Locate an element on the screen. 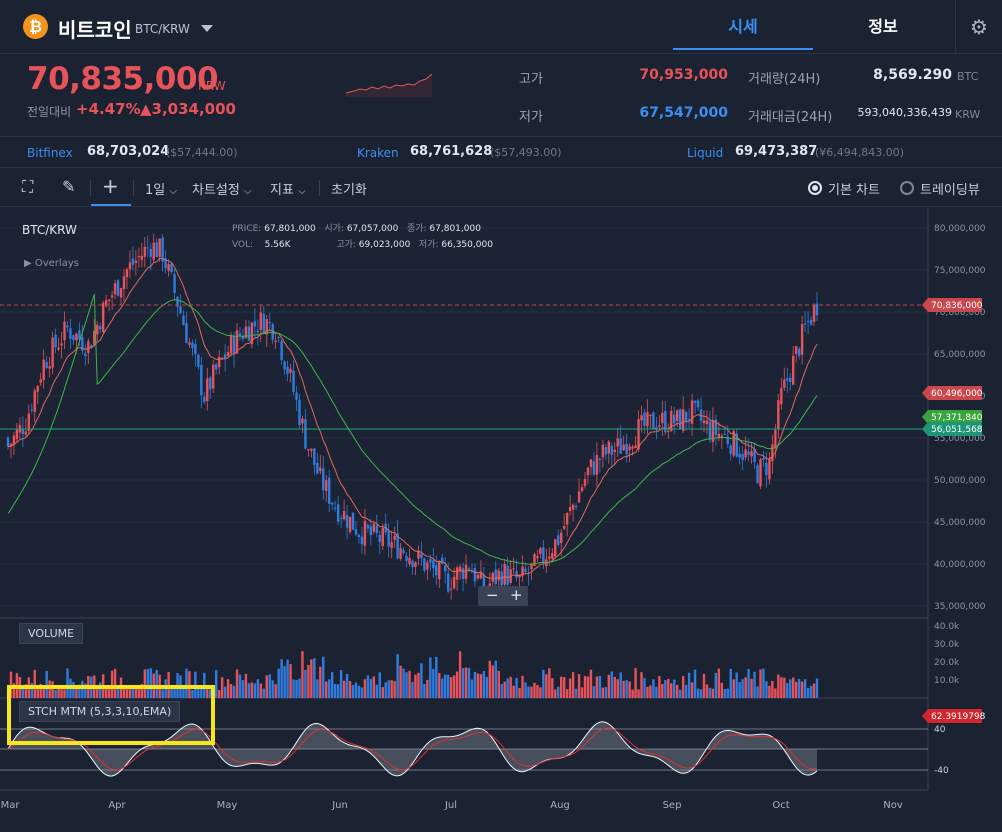 The height and width of the screenshot is (832, 1002). divider is located at coordinates (90, 188).